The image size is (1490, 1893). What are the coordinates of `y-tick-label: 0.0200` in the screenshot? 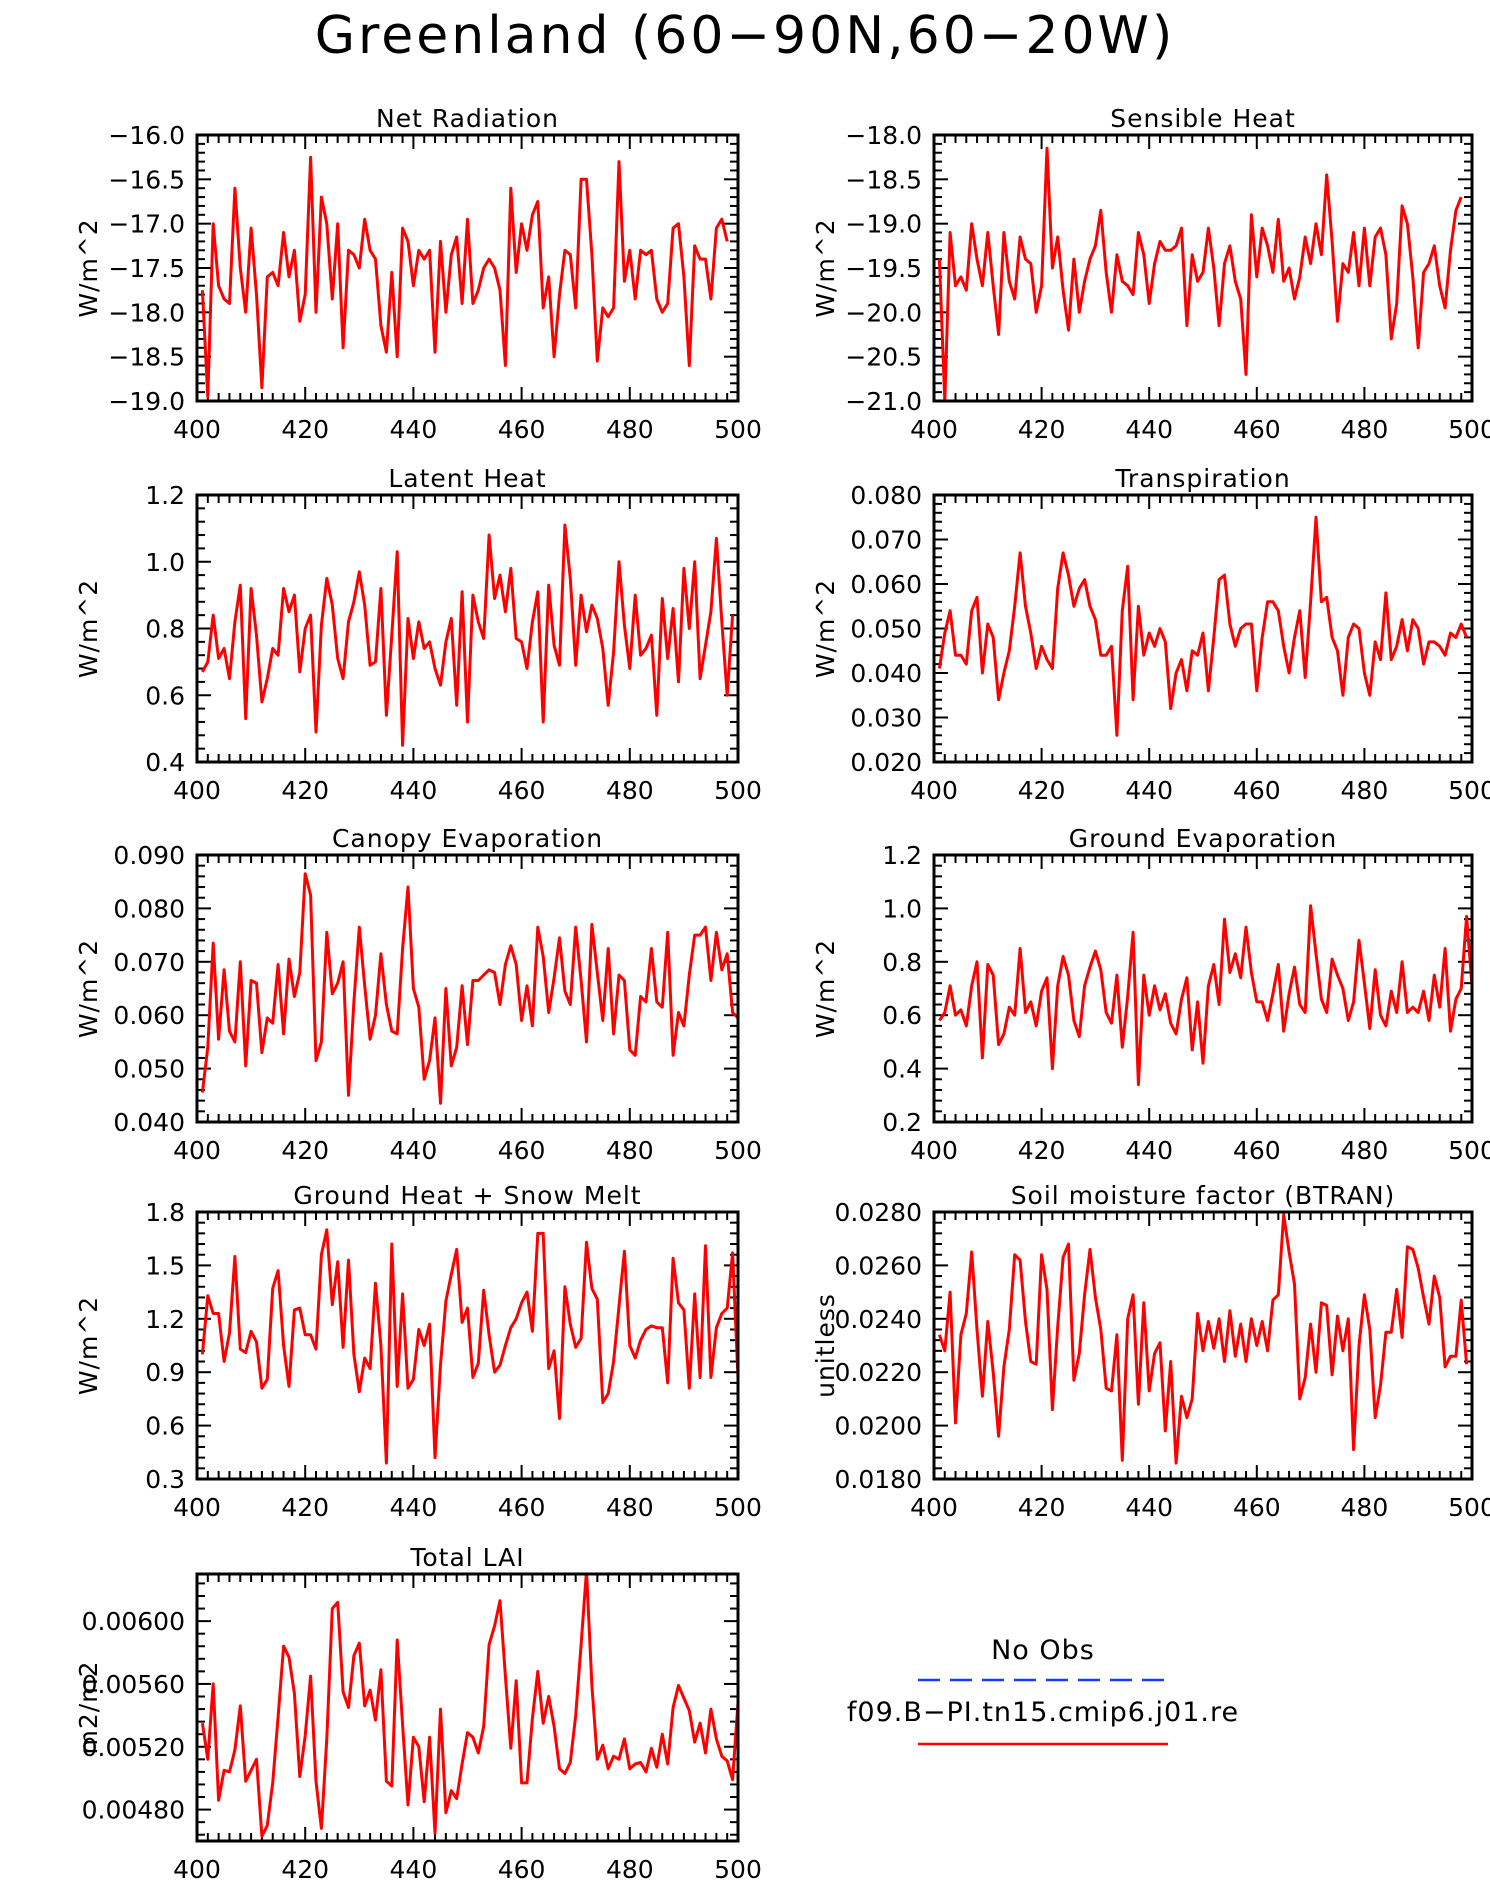 It's located at (878, 1426).